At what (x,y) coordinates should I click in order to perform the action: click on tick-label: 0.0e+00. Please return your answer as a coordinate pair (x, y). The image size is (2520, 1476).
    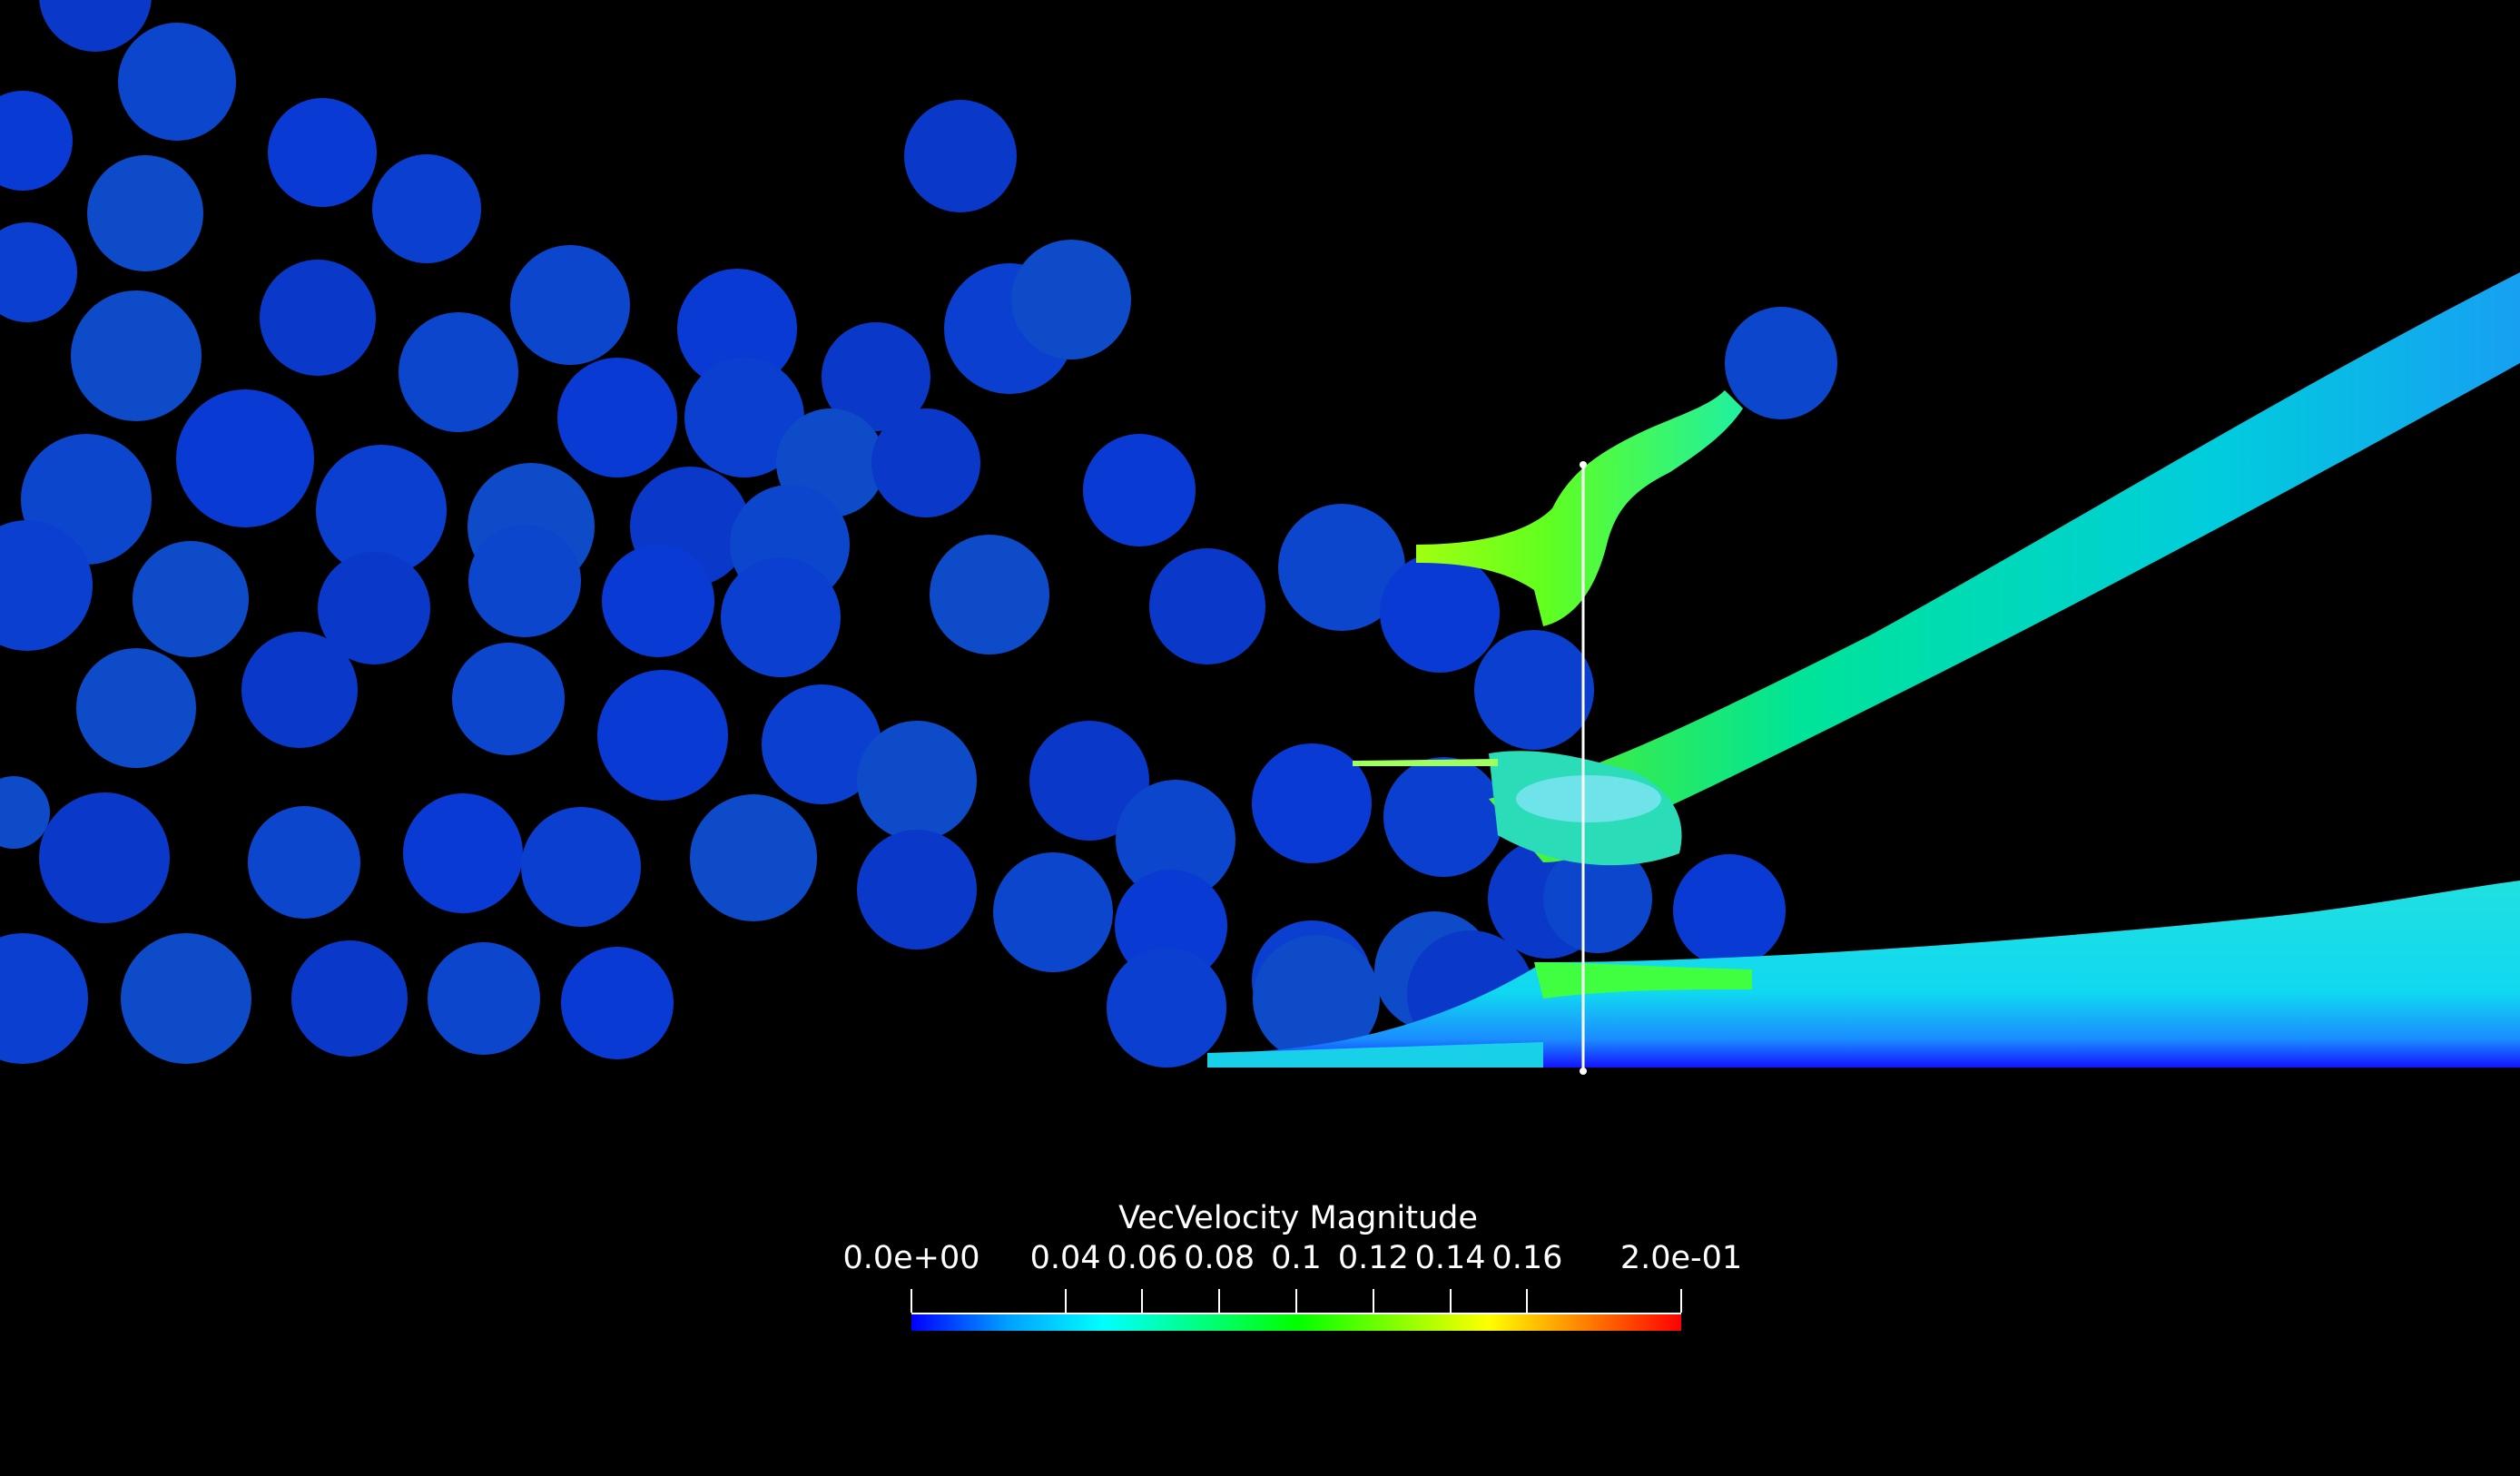
    Looking at the image, I should click on (911, 1258).